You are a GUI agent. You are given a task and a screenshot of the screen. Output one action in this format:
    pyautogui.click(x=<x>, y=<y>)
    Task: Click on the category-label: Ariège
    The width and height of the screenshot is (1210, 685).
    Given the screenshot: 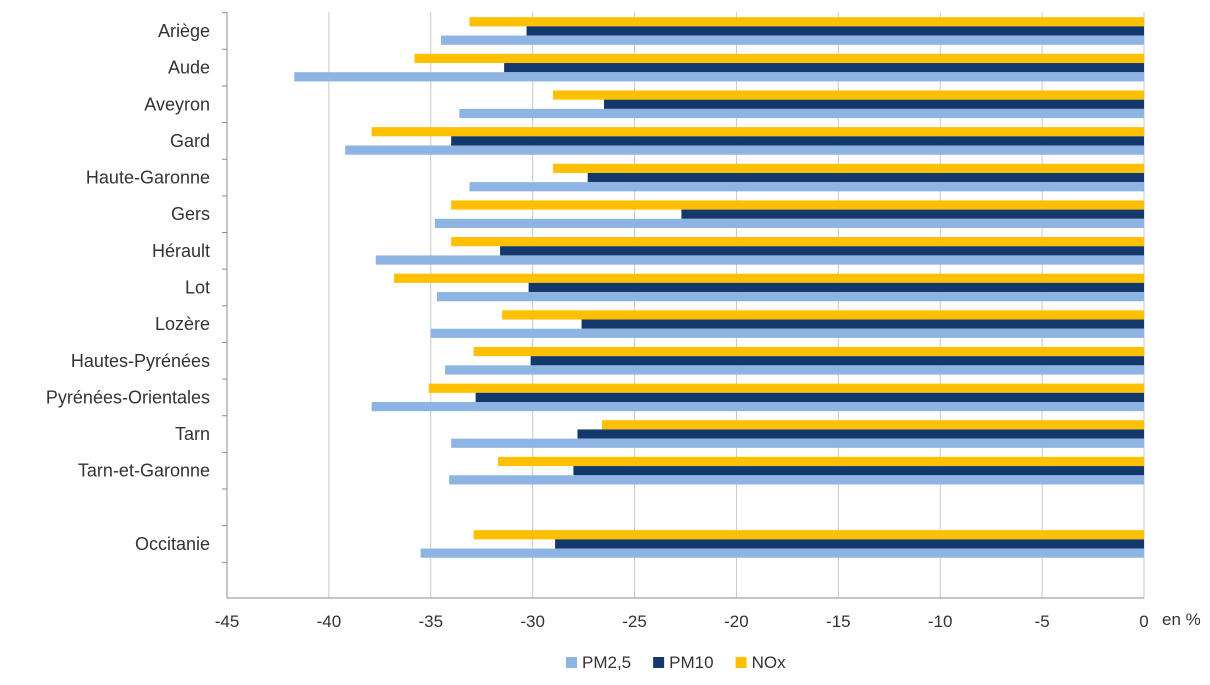 What is the action you would take?
    pyautogui.click(x=184, y=31)
    